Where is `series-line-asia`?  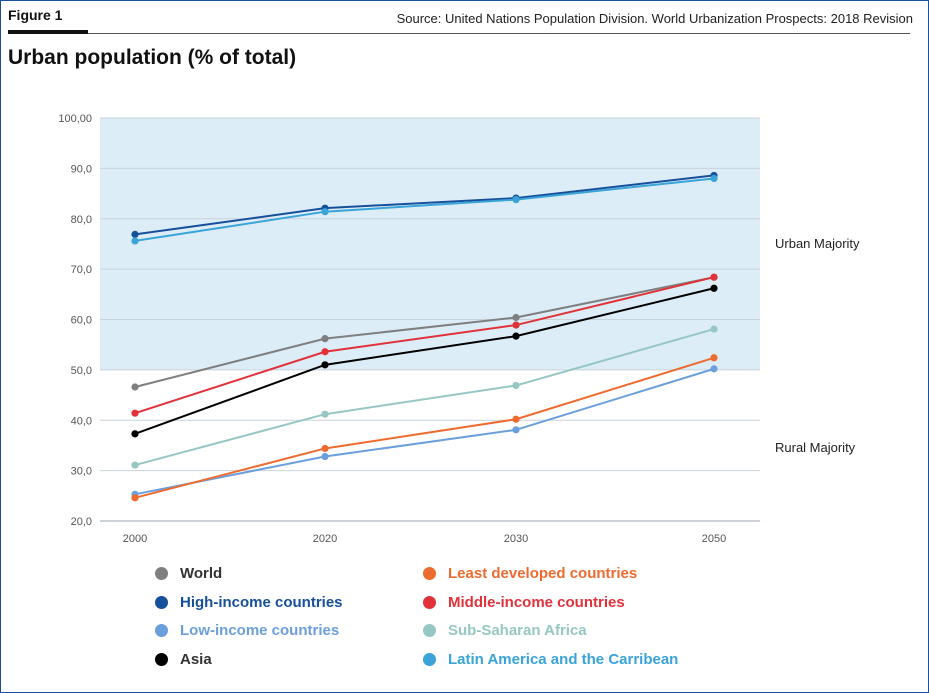
series-line-asia is located at coordinates (424, 361).